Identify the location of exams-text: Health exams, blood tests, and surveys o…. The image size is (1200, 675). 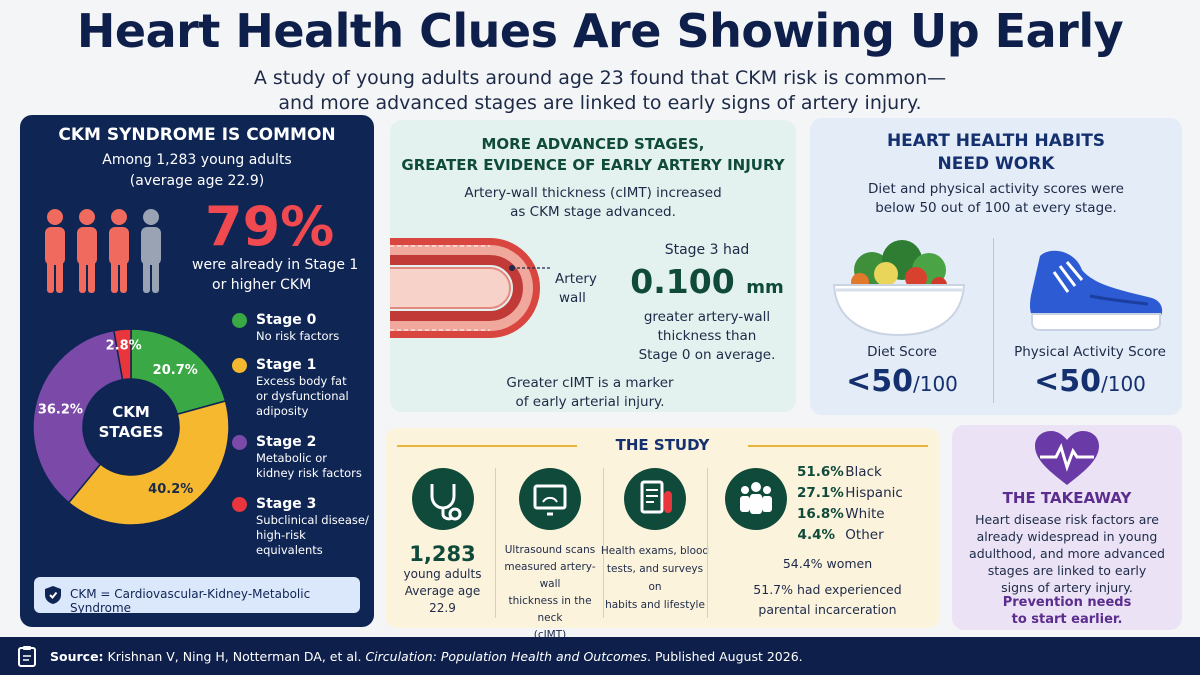
(655, 578).